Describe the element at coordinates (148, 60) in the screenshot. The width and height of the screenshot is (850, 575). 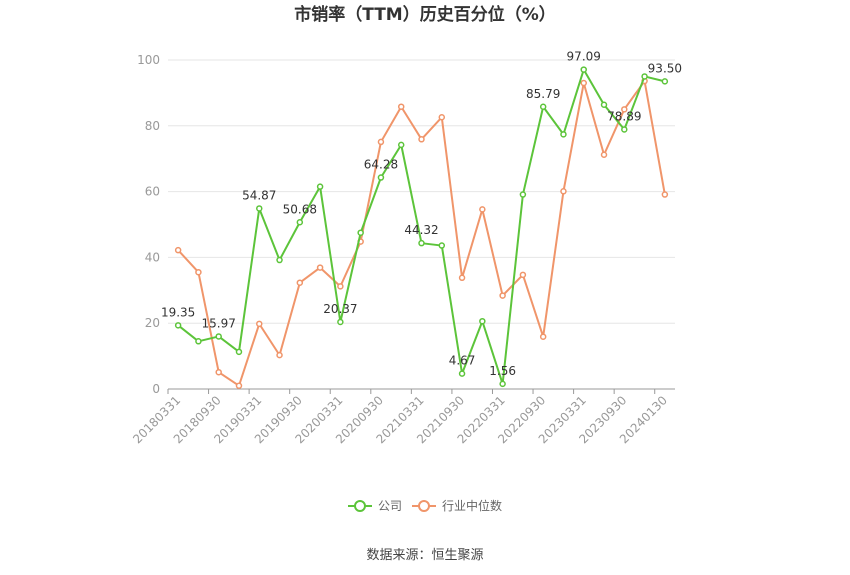
I see `y-tick-label: 100` at that location.